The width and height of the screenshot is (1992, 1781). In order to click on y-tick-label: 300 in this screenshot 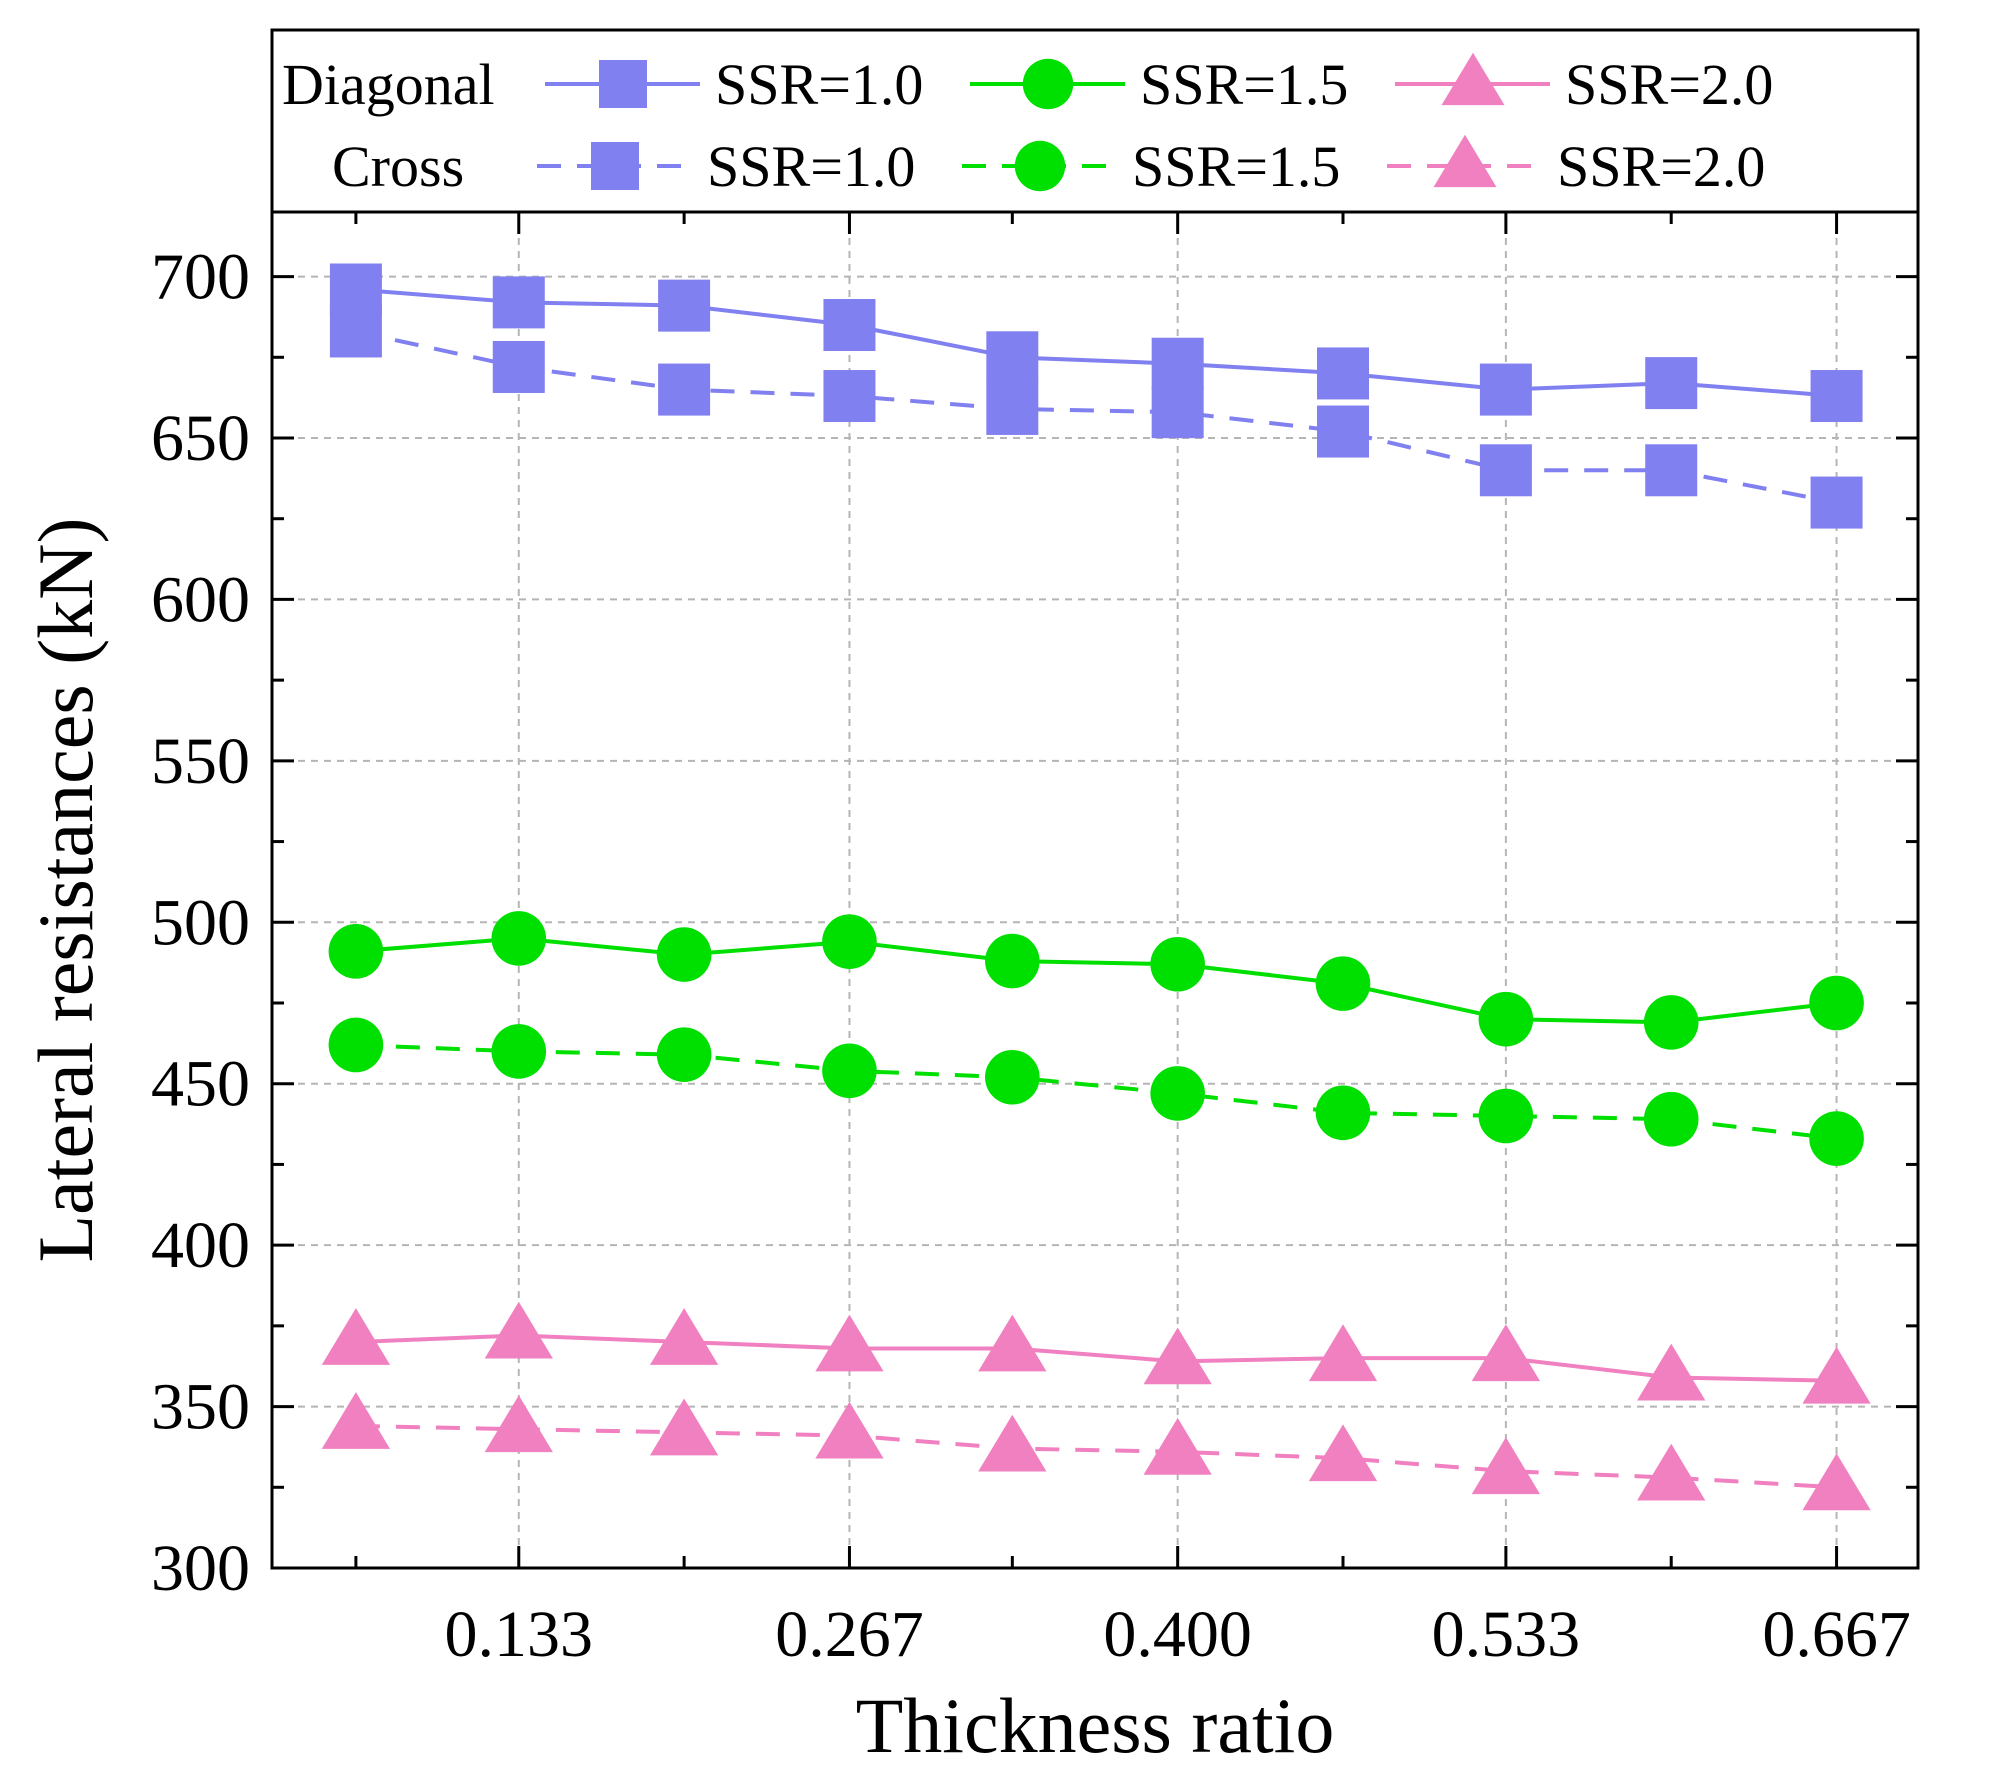, I will do `click(200, 1568)`.